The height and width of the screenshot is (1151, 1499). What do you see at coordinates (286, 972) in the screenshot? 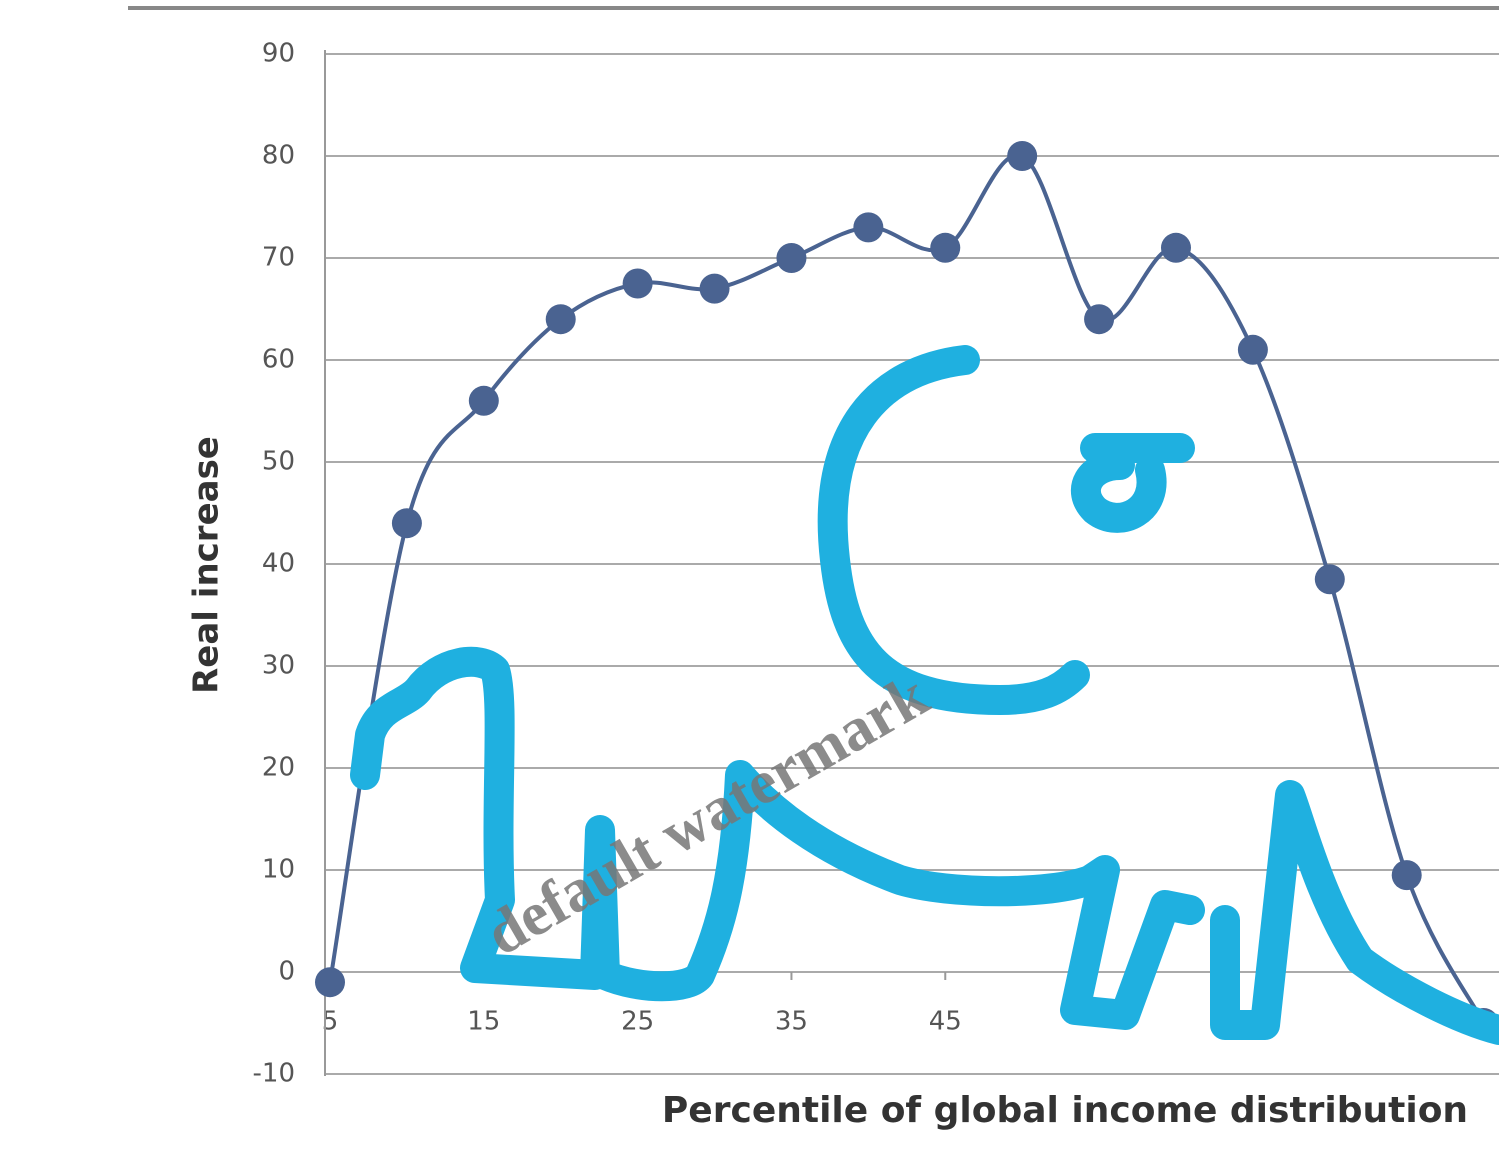
I see `y-tick-label: 0` at bounding box center [286, 972].